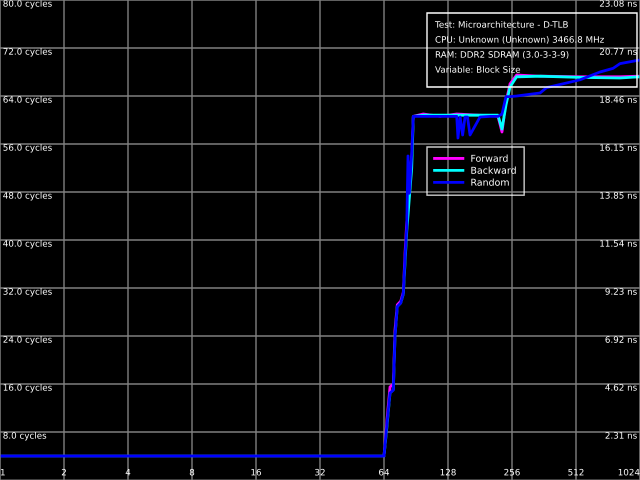 This screenshot has width=640, height=480. I want to click on y2-tick-label: 6.92 ns, so click(621, 339).